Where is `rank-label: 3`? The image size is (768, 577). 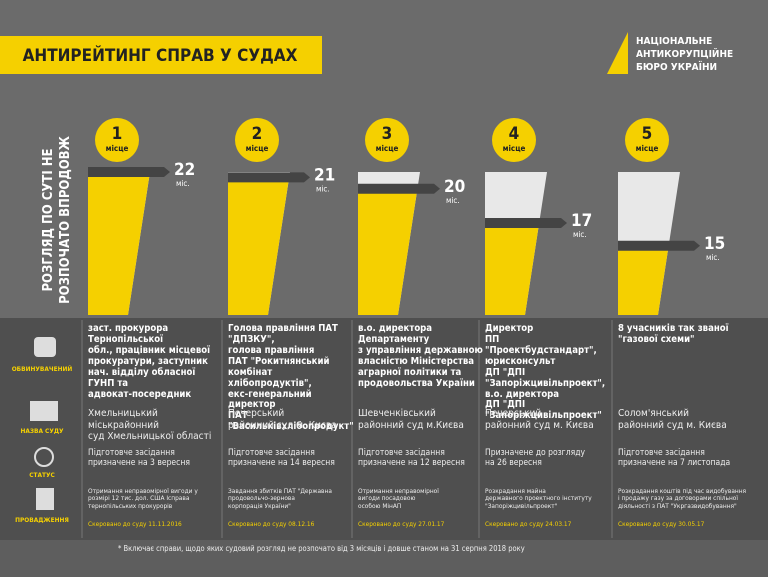 rank-label: 3 is located at coordinates (387, 134).